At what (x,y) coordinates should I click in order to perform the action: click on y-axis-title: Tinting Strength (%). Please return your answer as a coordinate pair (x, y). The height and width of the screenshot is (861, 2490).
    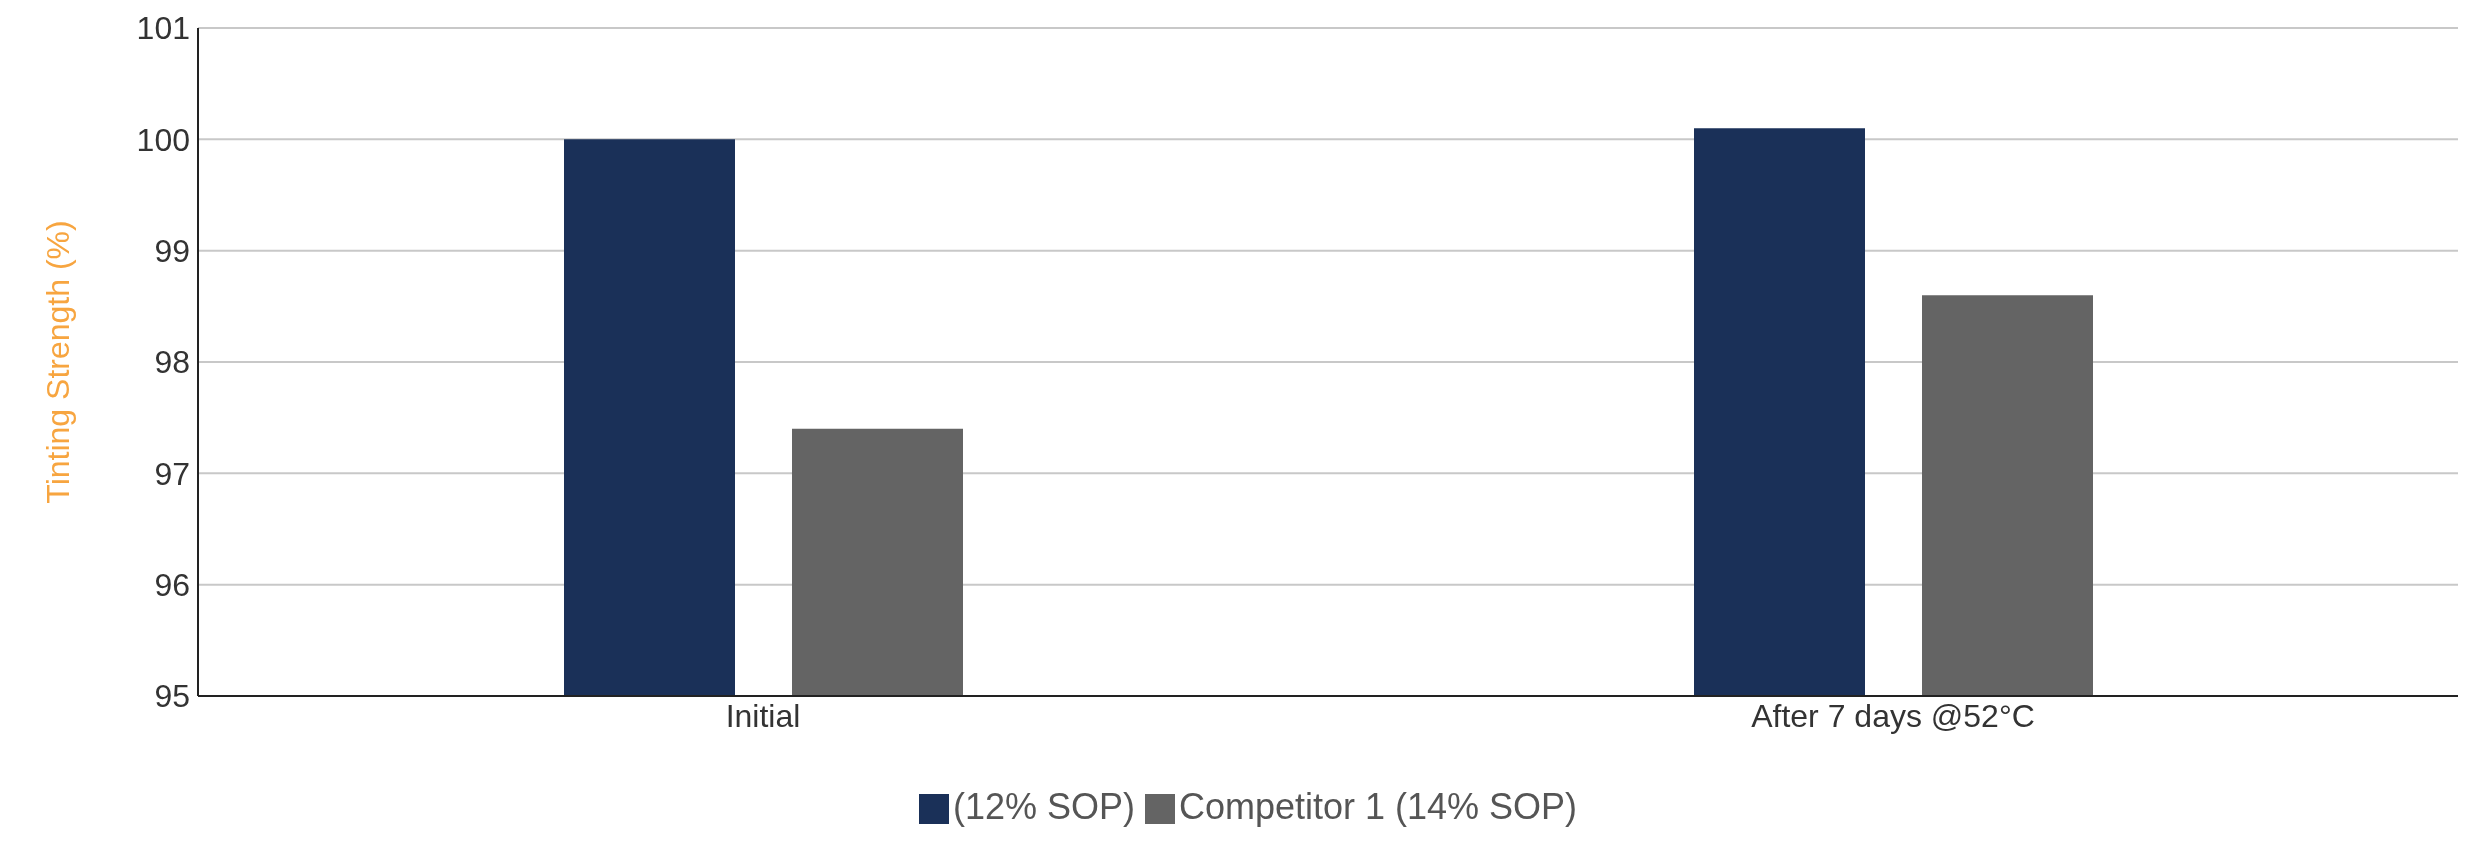
    Looking at the image, I should click on (58, 362).